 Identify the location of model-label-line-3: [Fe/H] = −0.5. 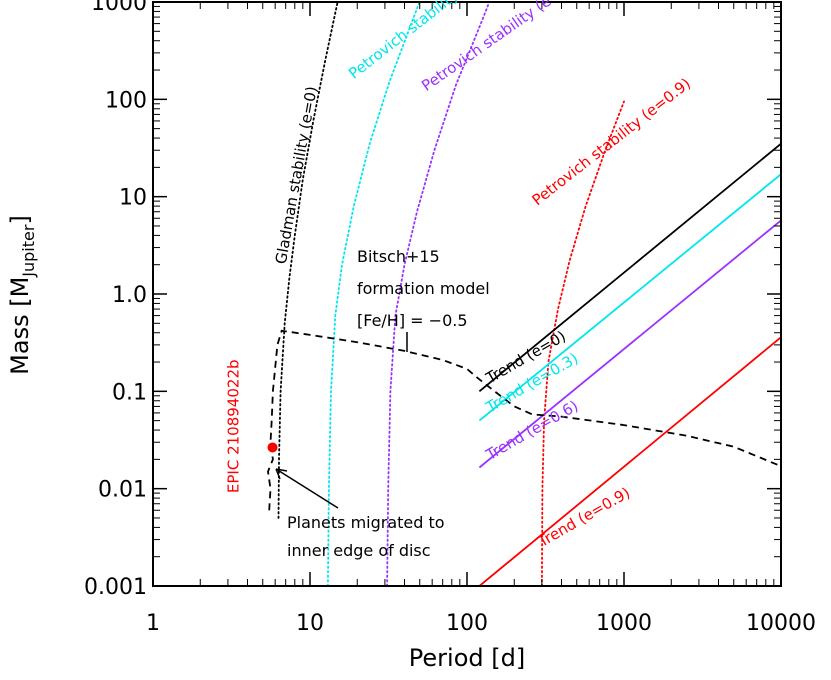
(412, 320).